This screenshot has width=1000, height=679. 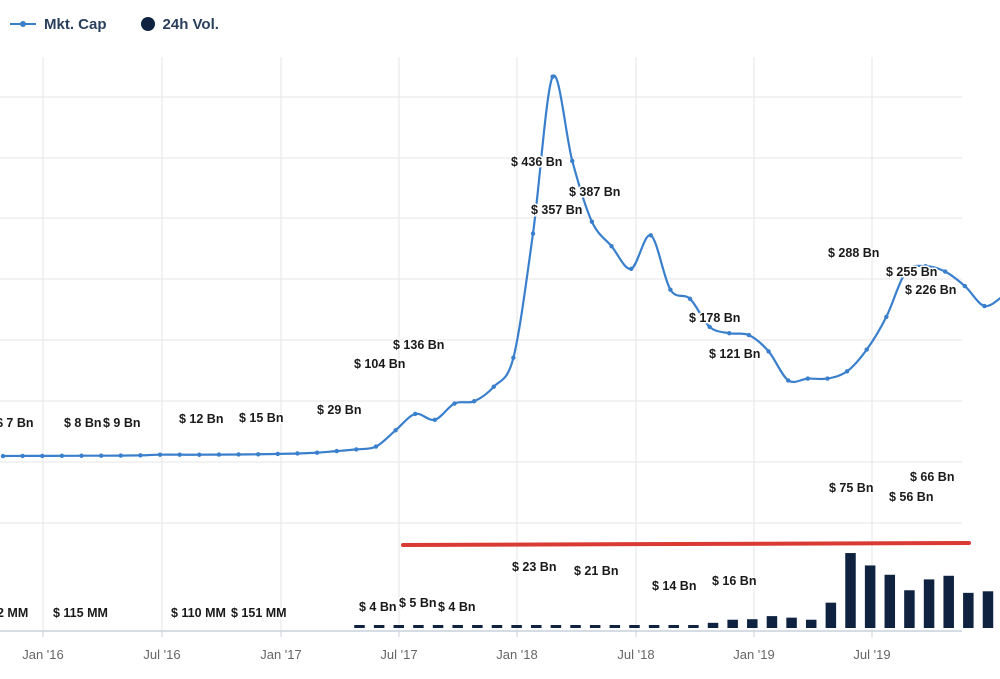 What do you see at coordinates (198, 613) in the screenshot?
I see `volume-label: $ 110 MM` at bounding box center [198, 613].